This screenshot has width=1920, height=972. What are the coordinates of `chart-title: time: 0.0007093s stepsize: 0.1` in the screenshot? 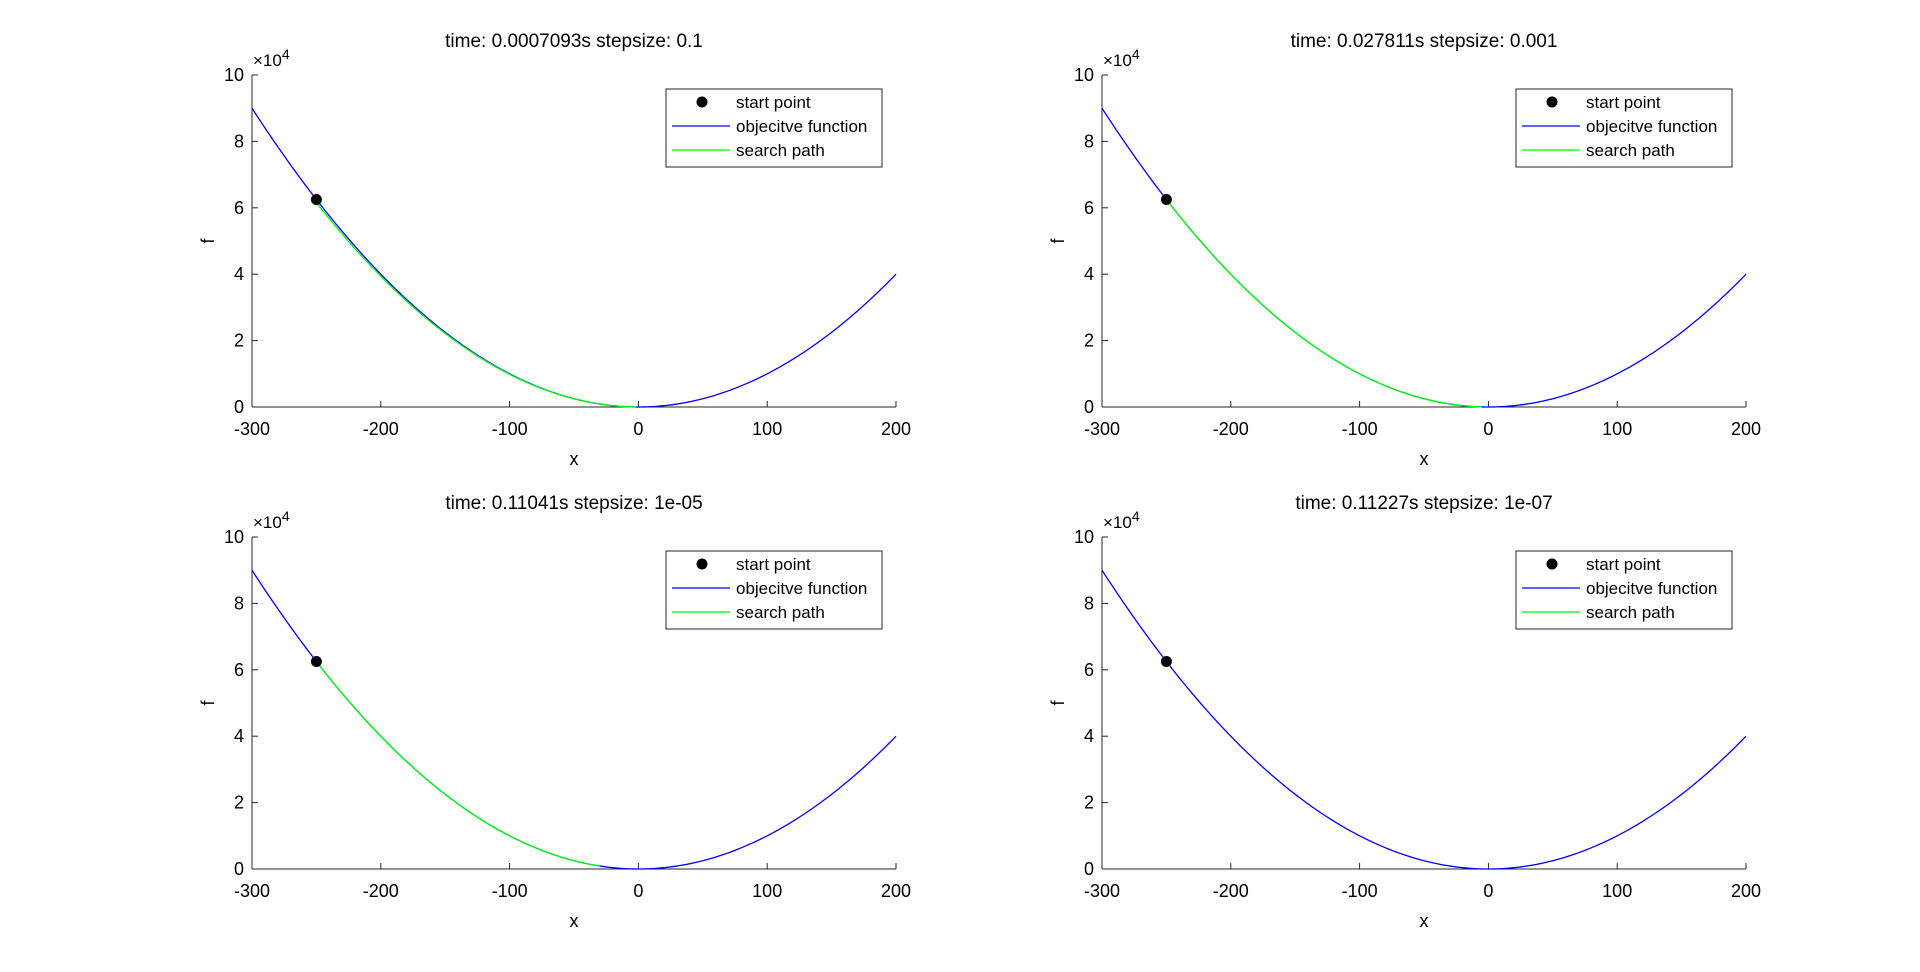 It's located at (574, 41).